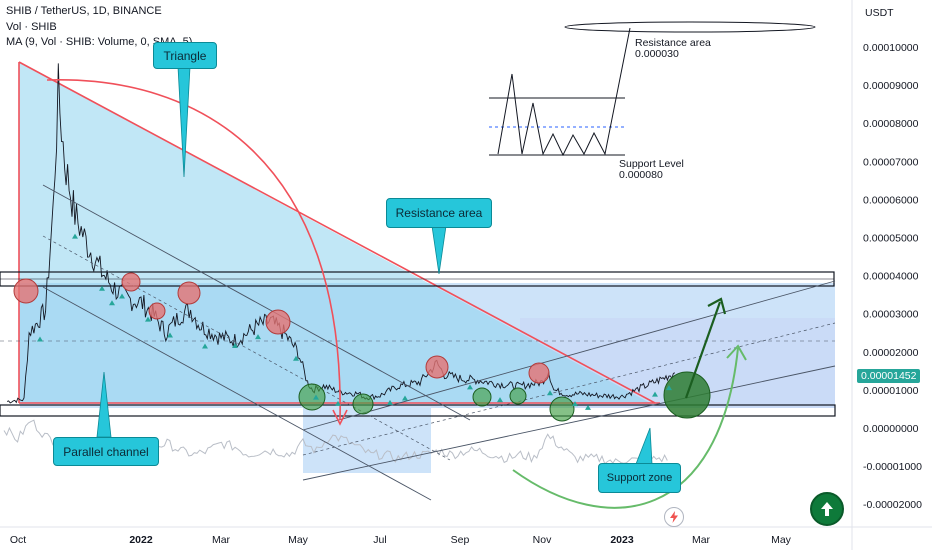 This screenshot has width=932, height=550. I want to click on rising-line-mid, so click(569, 389).